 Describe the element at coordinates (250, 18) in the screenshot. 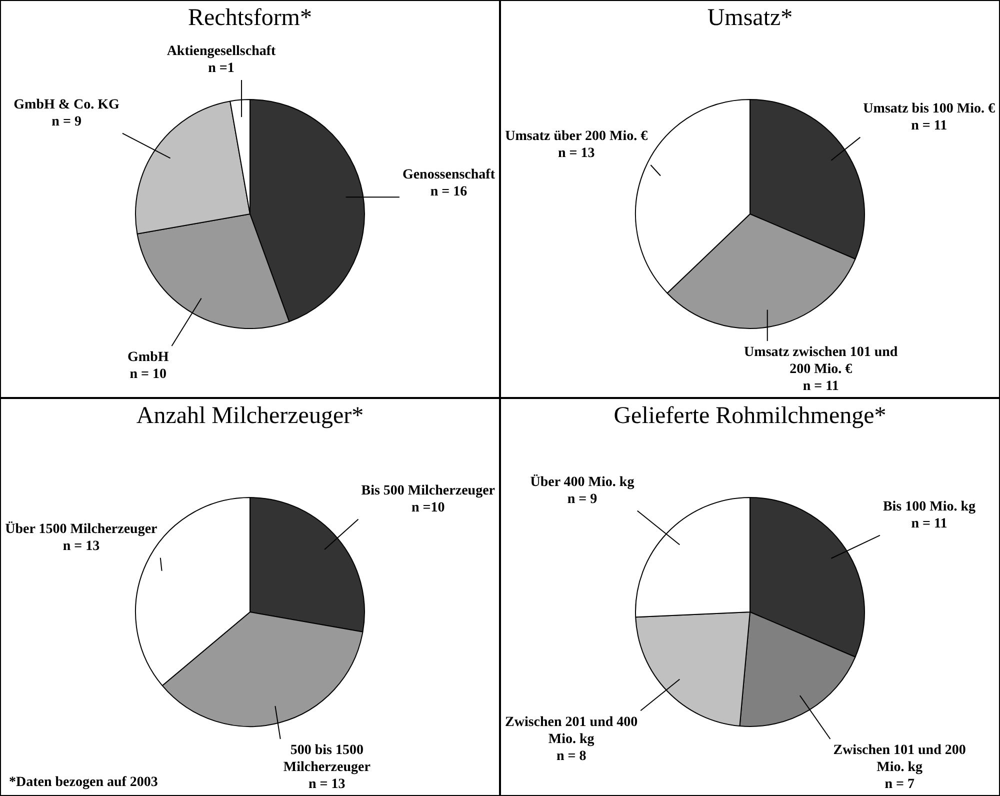

I see `chart-title: Rechtsform*` at that location.